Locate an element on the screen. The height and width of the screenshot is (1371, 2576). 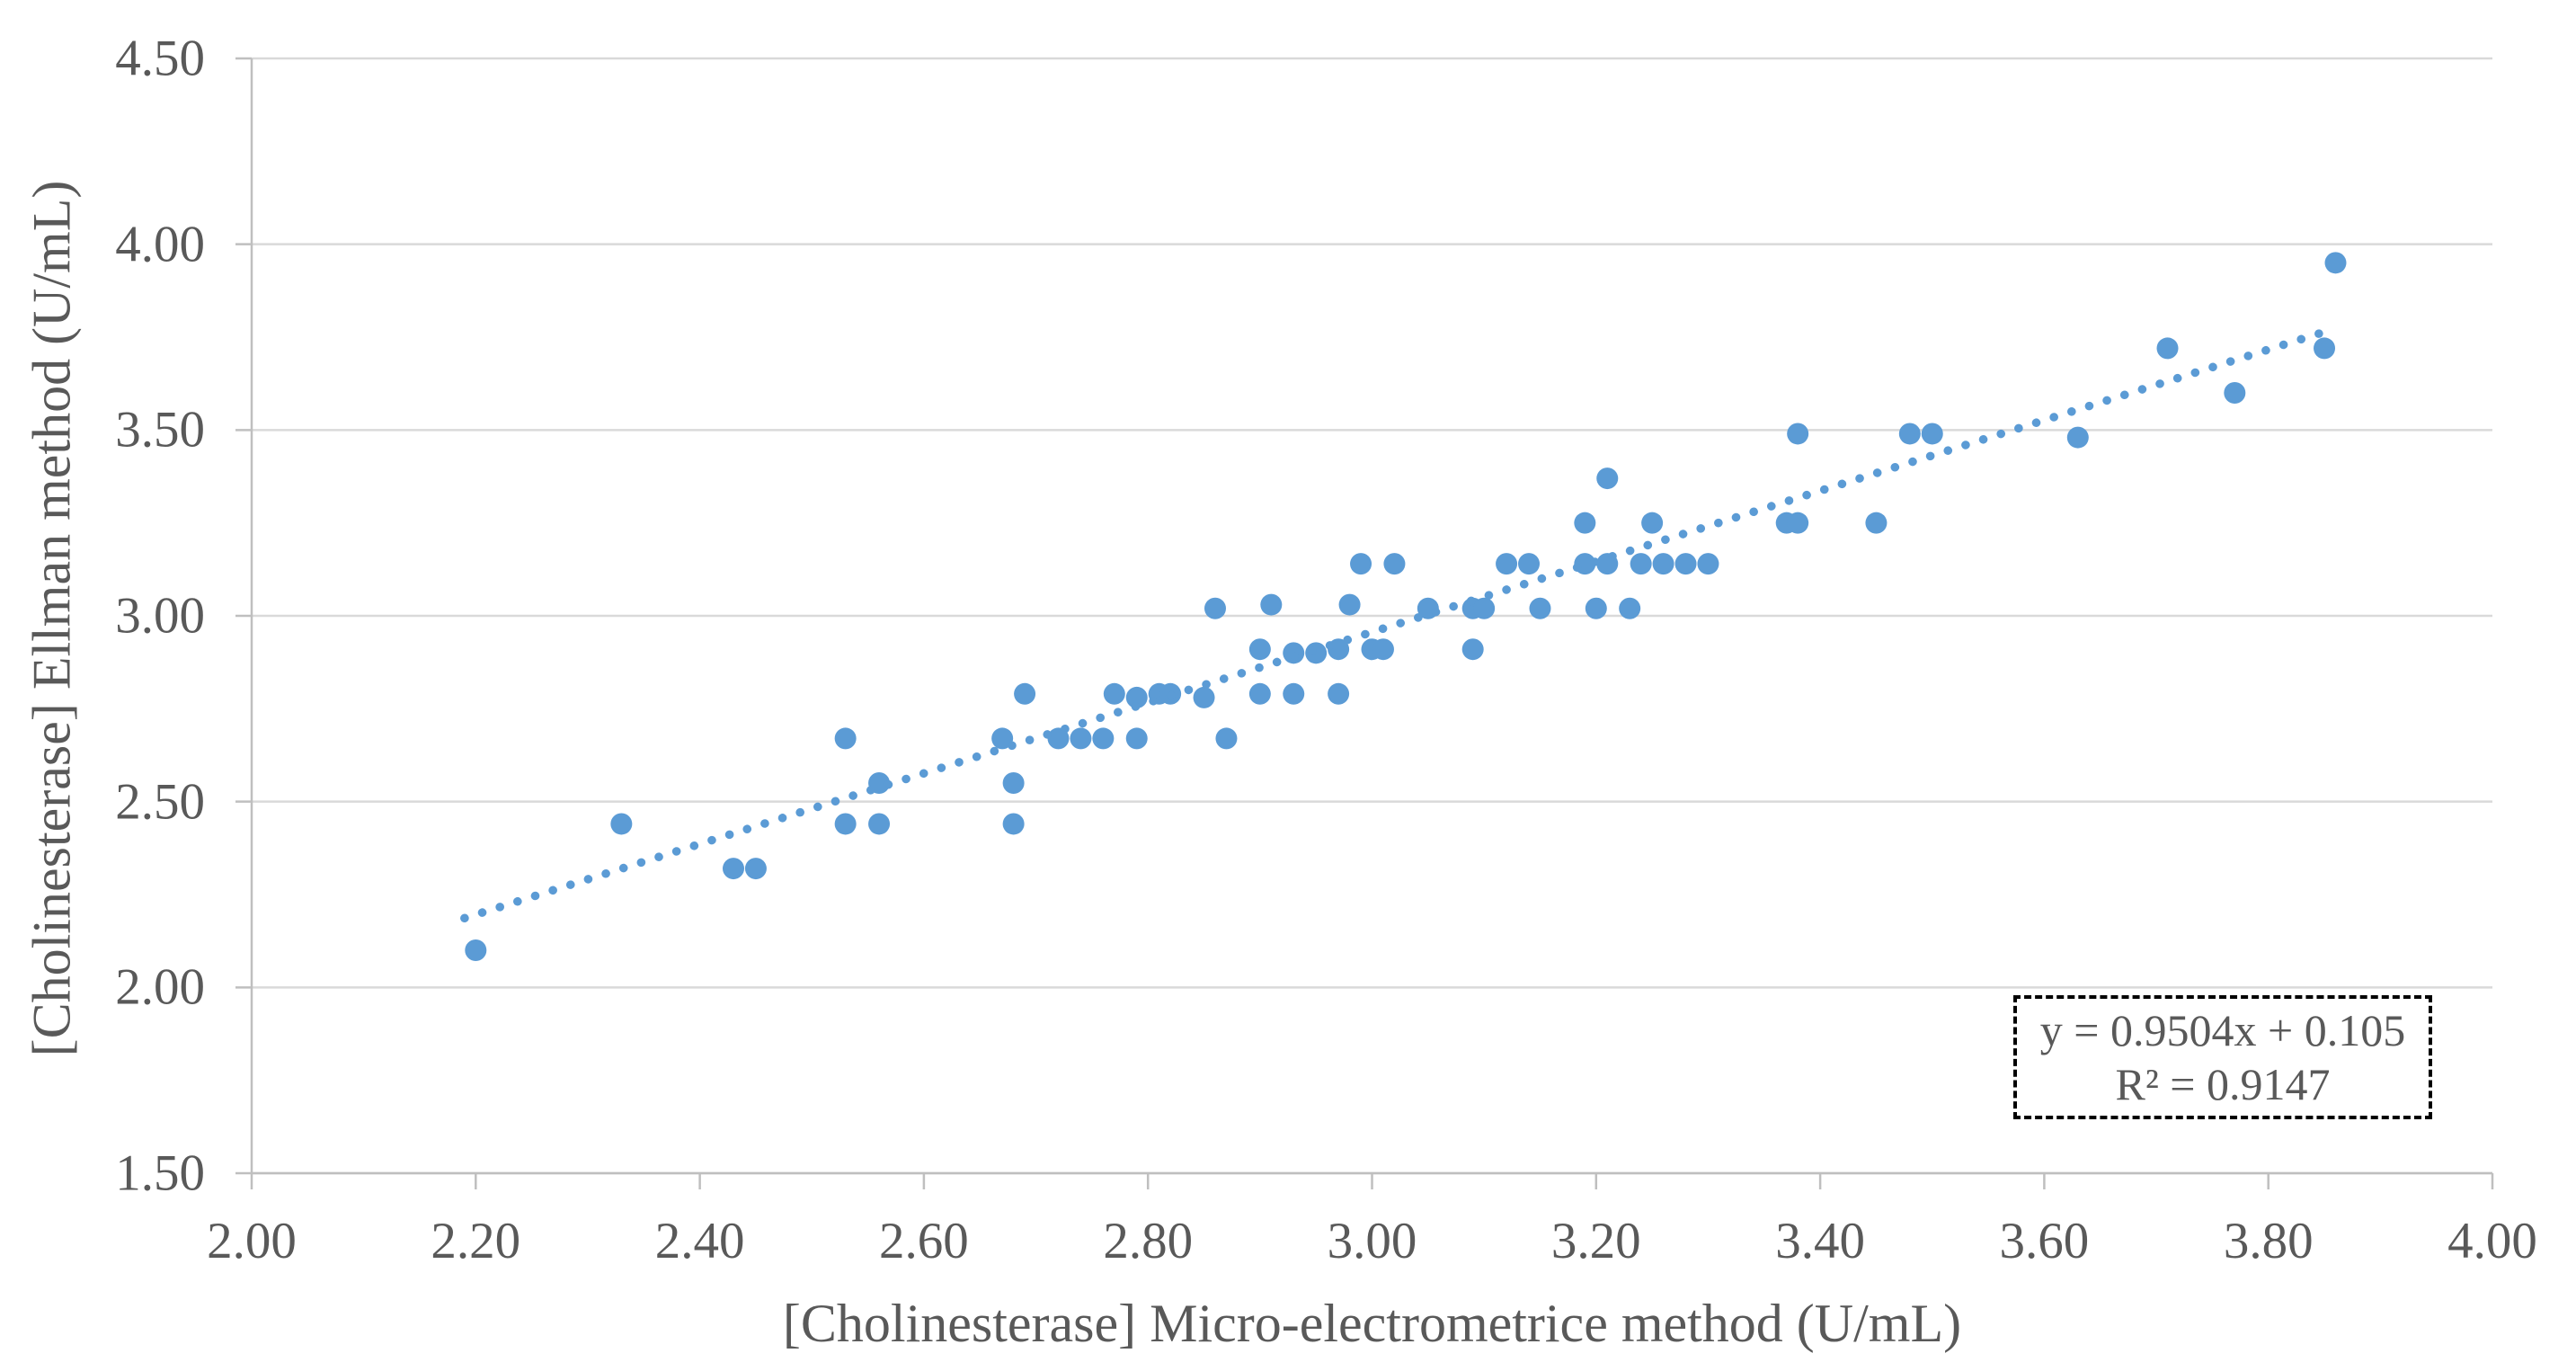
x-tick-label: 2.80 is located at coordinates (1148, 1241).